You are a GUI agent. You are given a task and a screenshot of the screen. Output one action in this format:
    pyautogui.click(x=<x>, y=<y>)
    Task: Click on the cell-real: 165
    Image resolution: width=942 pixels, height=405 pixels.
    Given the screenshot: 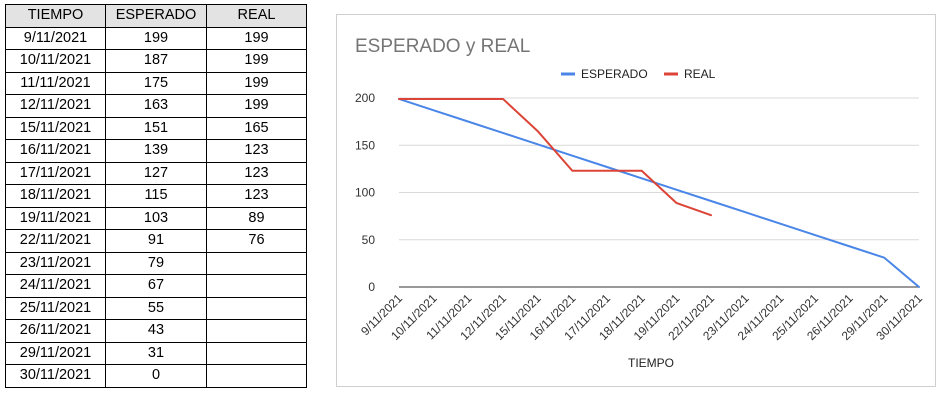 What is the action you would take?
    pyautogui.click(x=256, y=128)
    